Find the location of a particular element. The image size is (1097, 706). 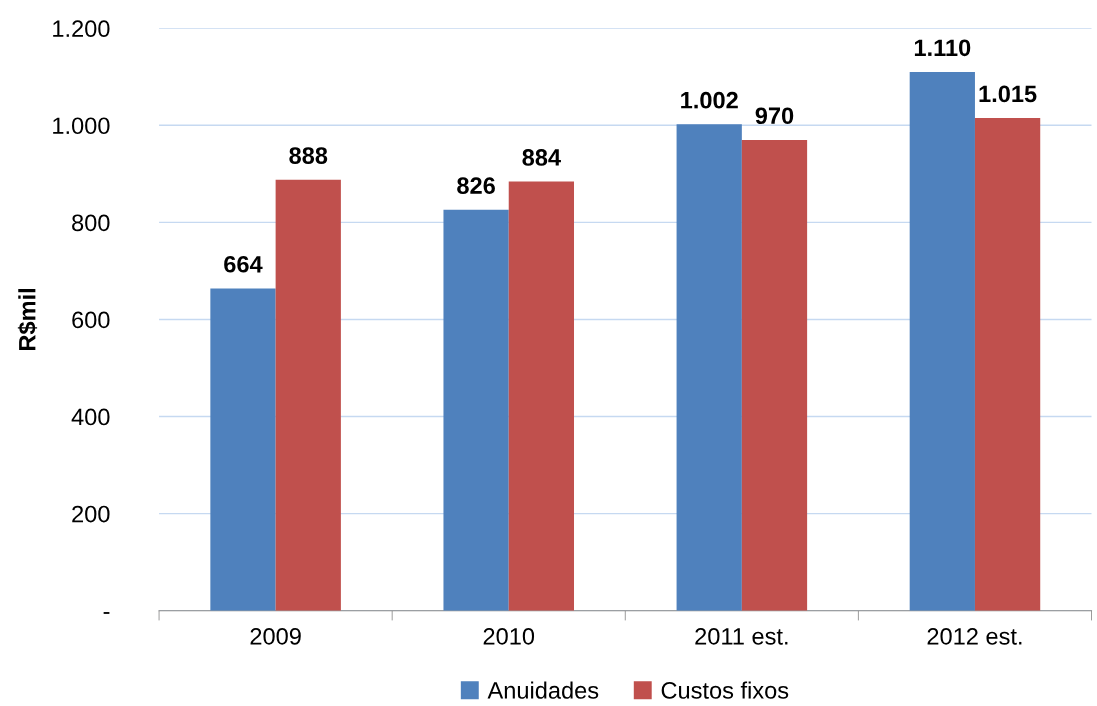

y-tick-label: 1.200 is located at coordinates (81, 29).